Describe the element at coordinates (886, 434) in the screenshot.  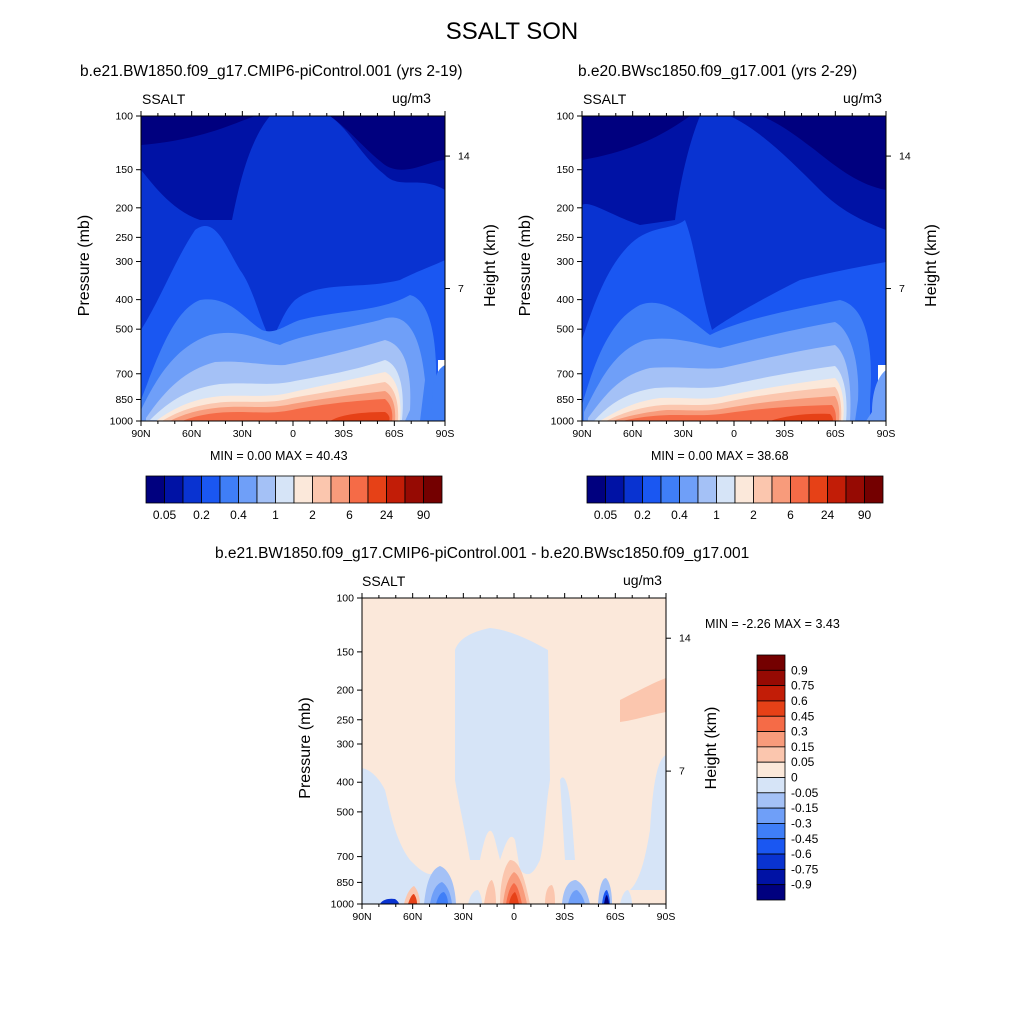
I see `panel2-xtick-label: 90S` at that location.